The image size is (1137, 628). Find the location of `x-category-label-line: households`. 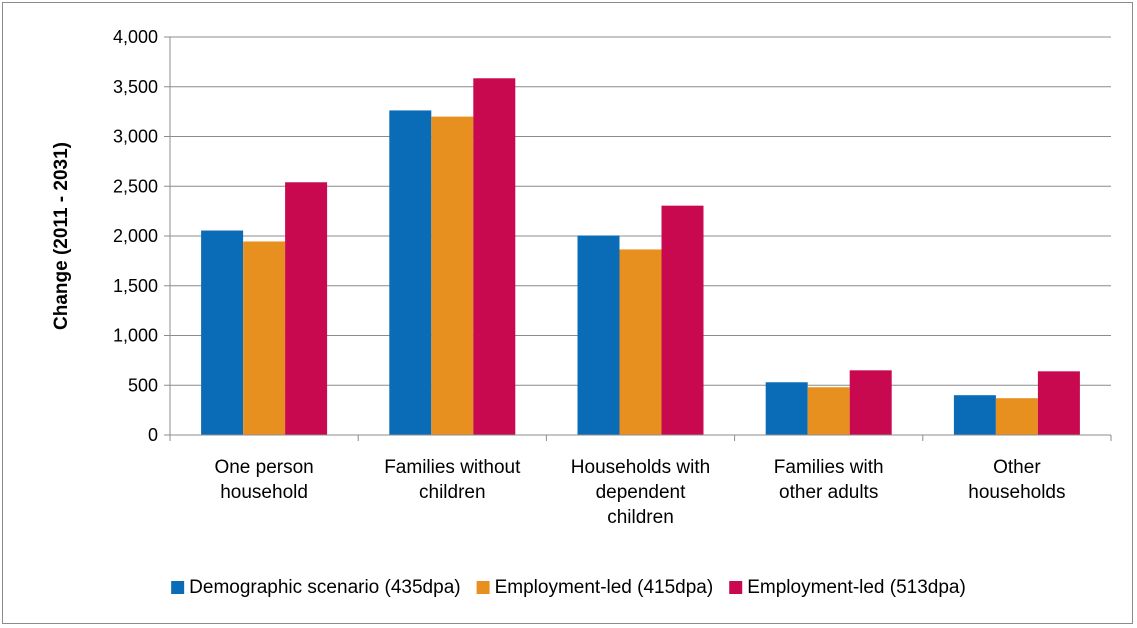

x-category-label-line: households is located at coordinates (1016, 492).